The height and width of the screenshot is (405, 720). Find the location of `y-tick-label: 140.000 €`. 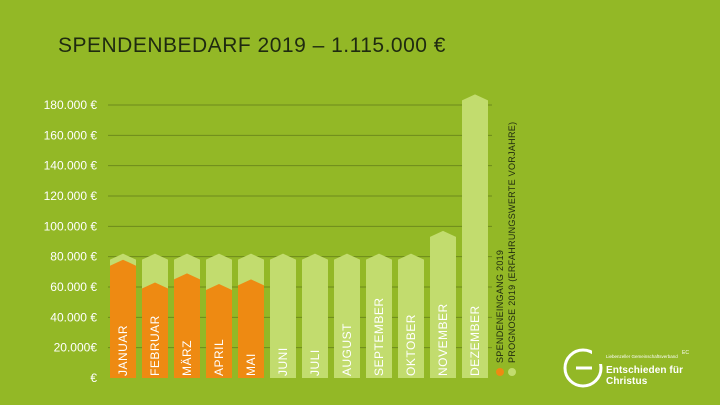

y-tick-label: 140.000 € is located at coordinates (71, 166).